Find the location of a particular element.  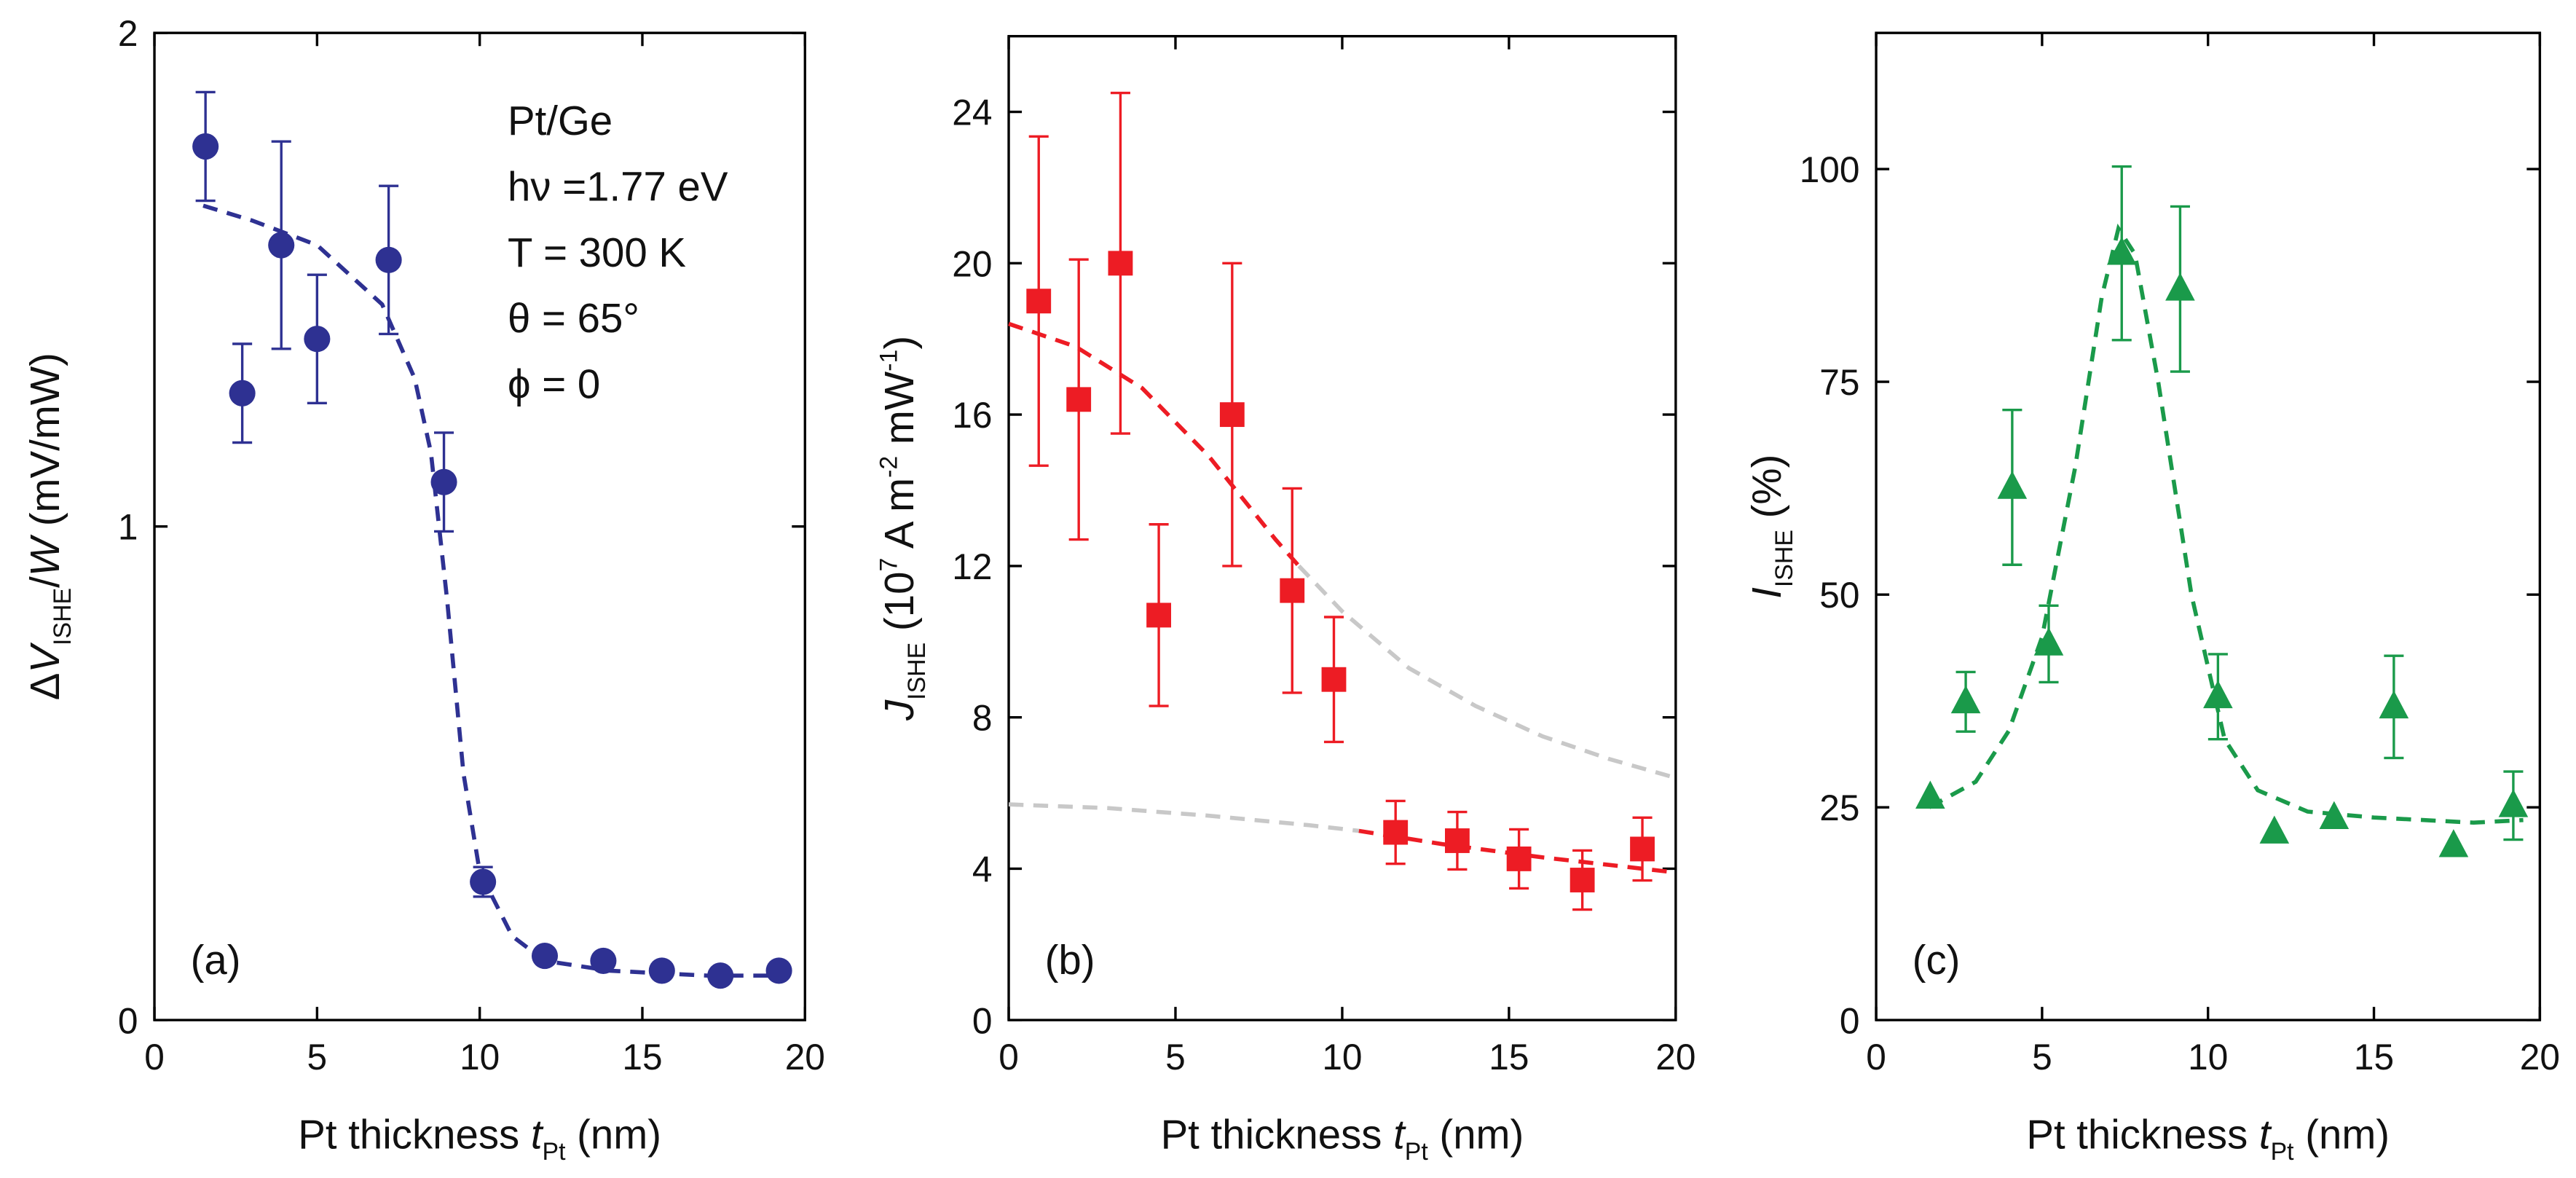

panel-label: (c) is located at coordinates (1937, 960).